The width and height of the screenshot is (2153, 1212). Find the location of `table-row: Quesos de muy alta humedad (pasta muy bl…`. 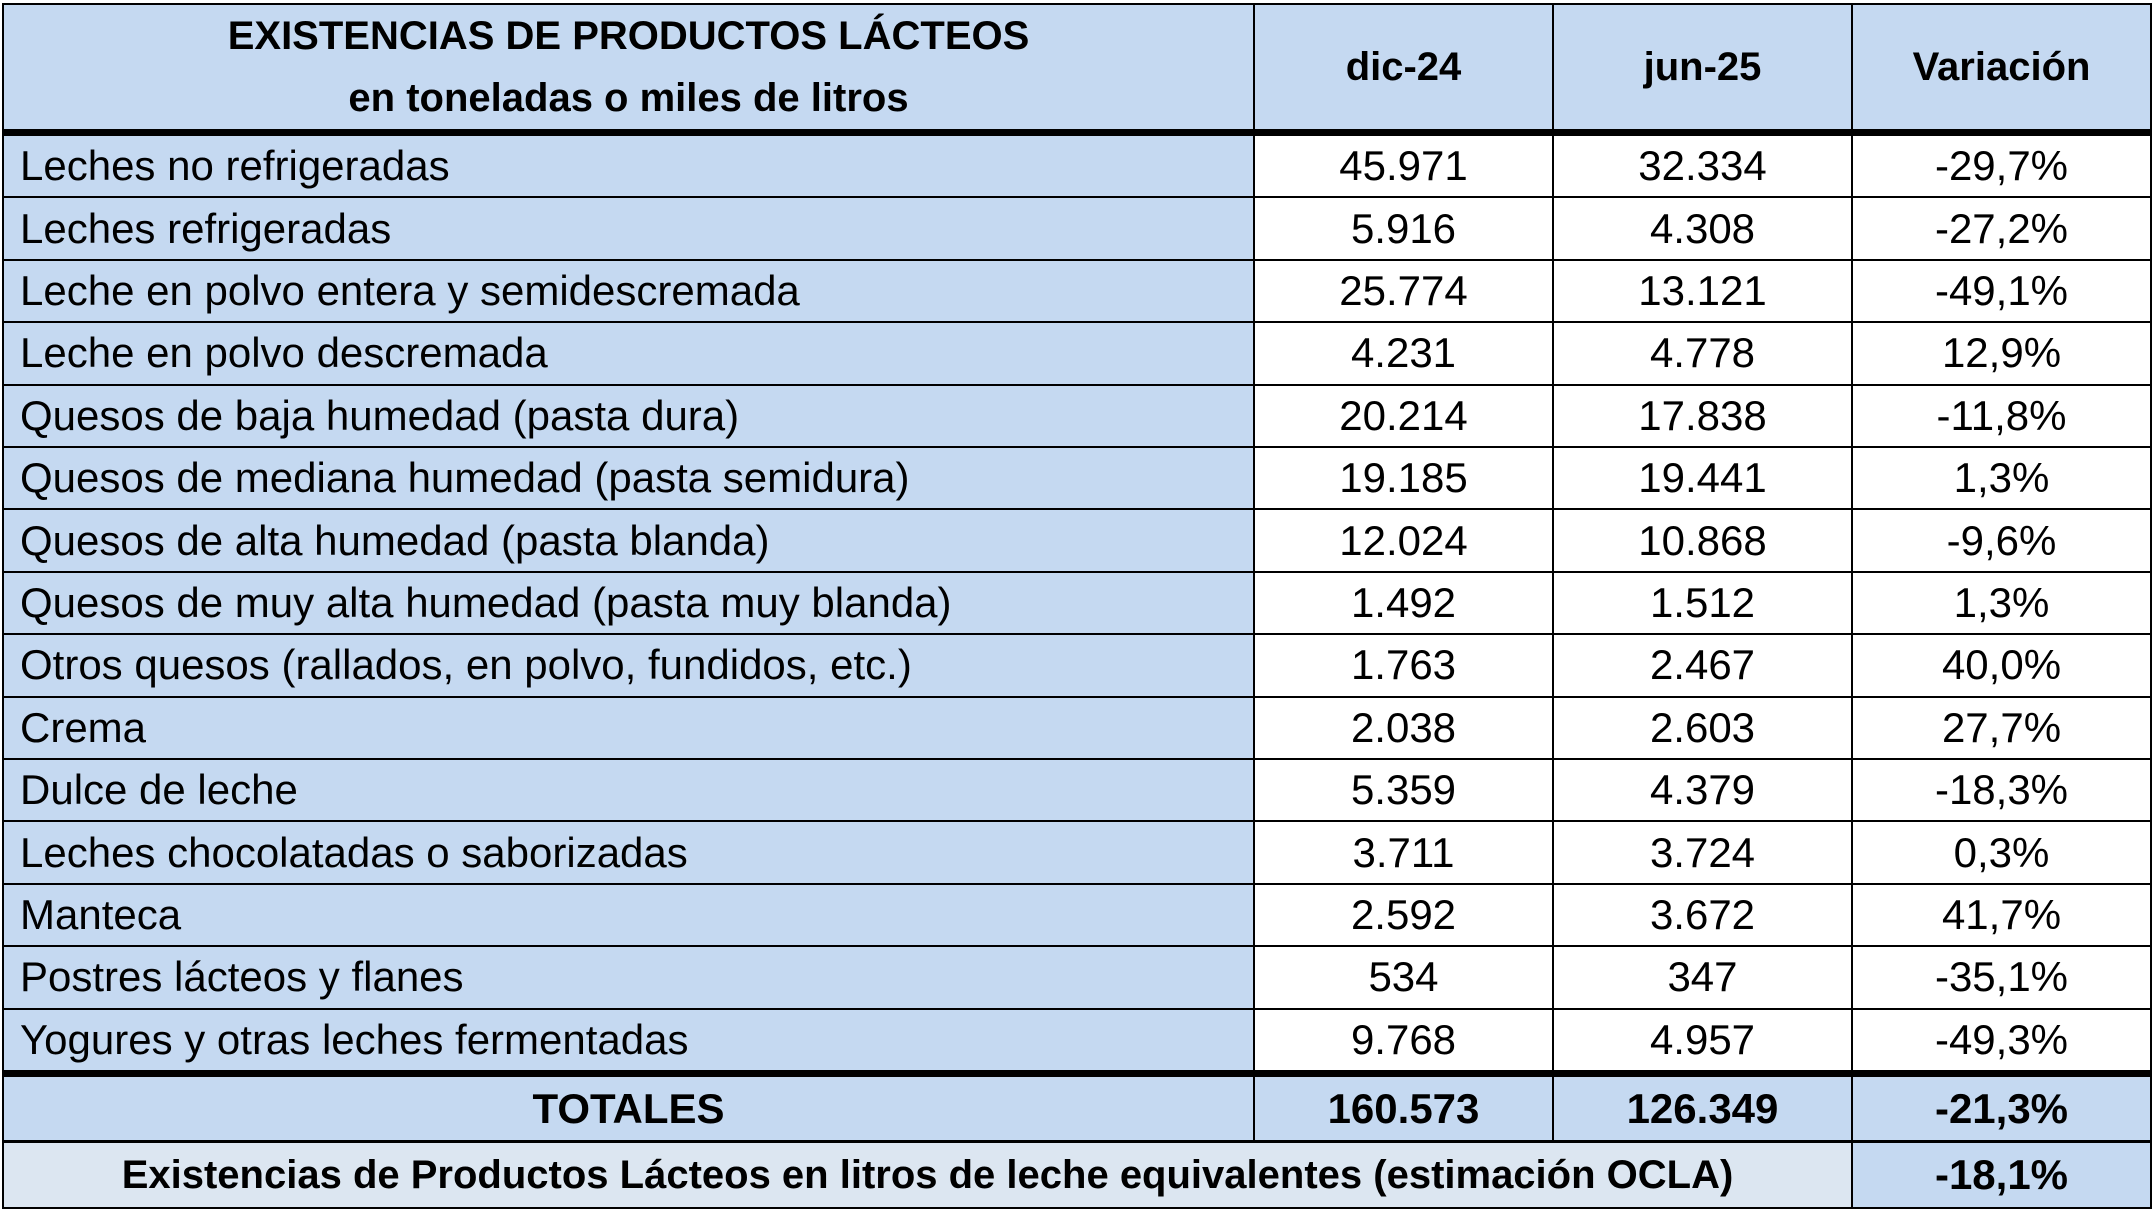

table-row: Quesos de muy alta humedad (pasta muy bl… is located at coordinates (1077, 603).